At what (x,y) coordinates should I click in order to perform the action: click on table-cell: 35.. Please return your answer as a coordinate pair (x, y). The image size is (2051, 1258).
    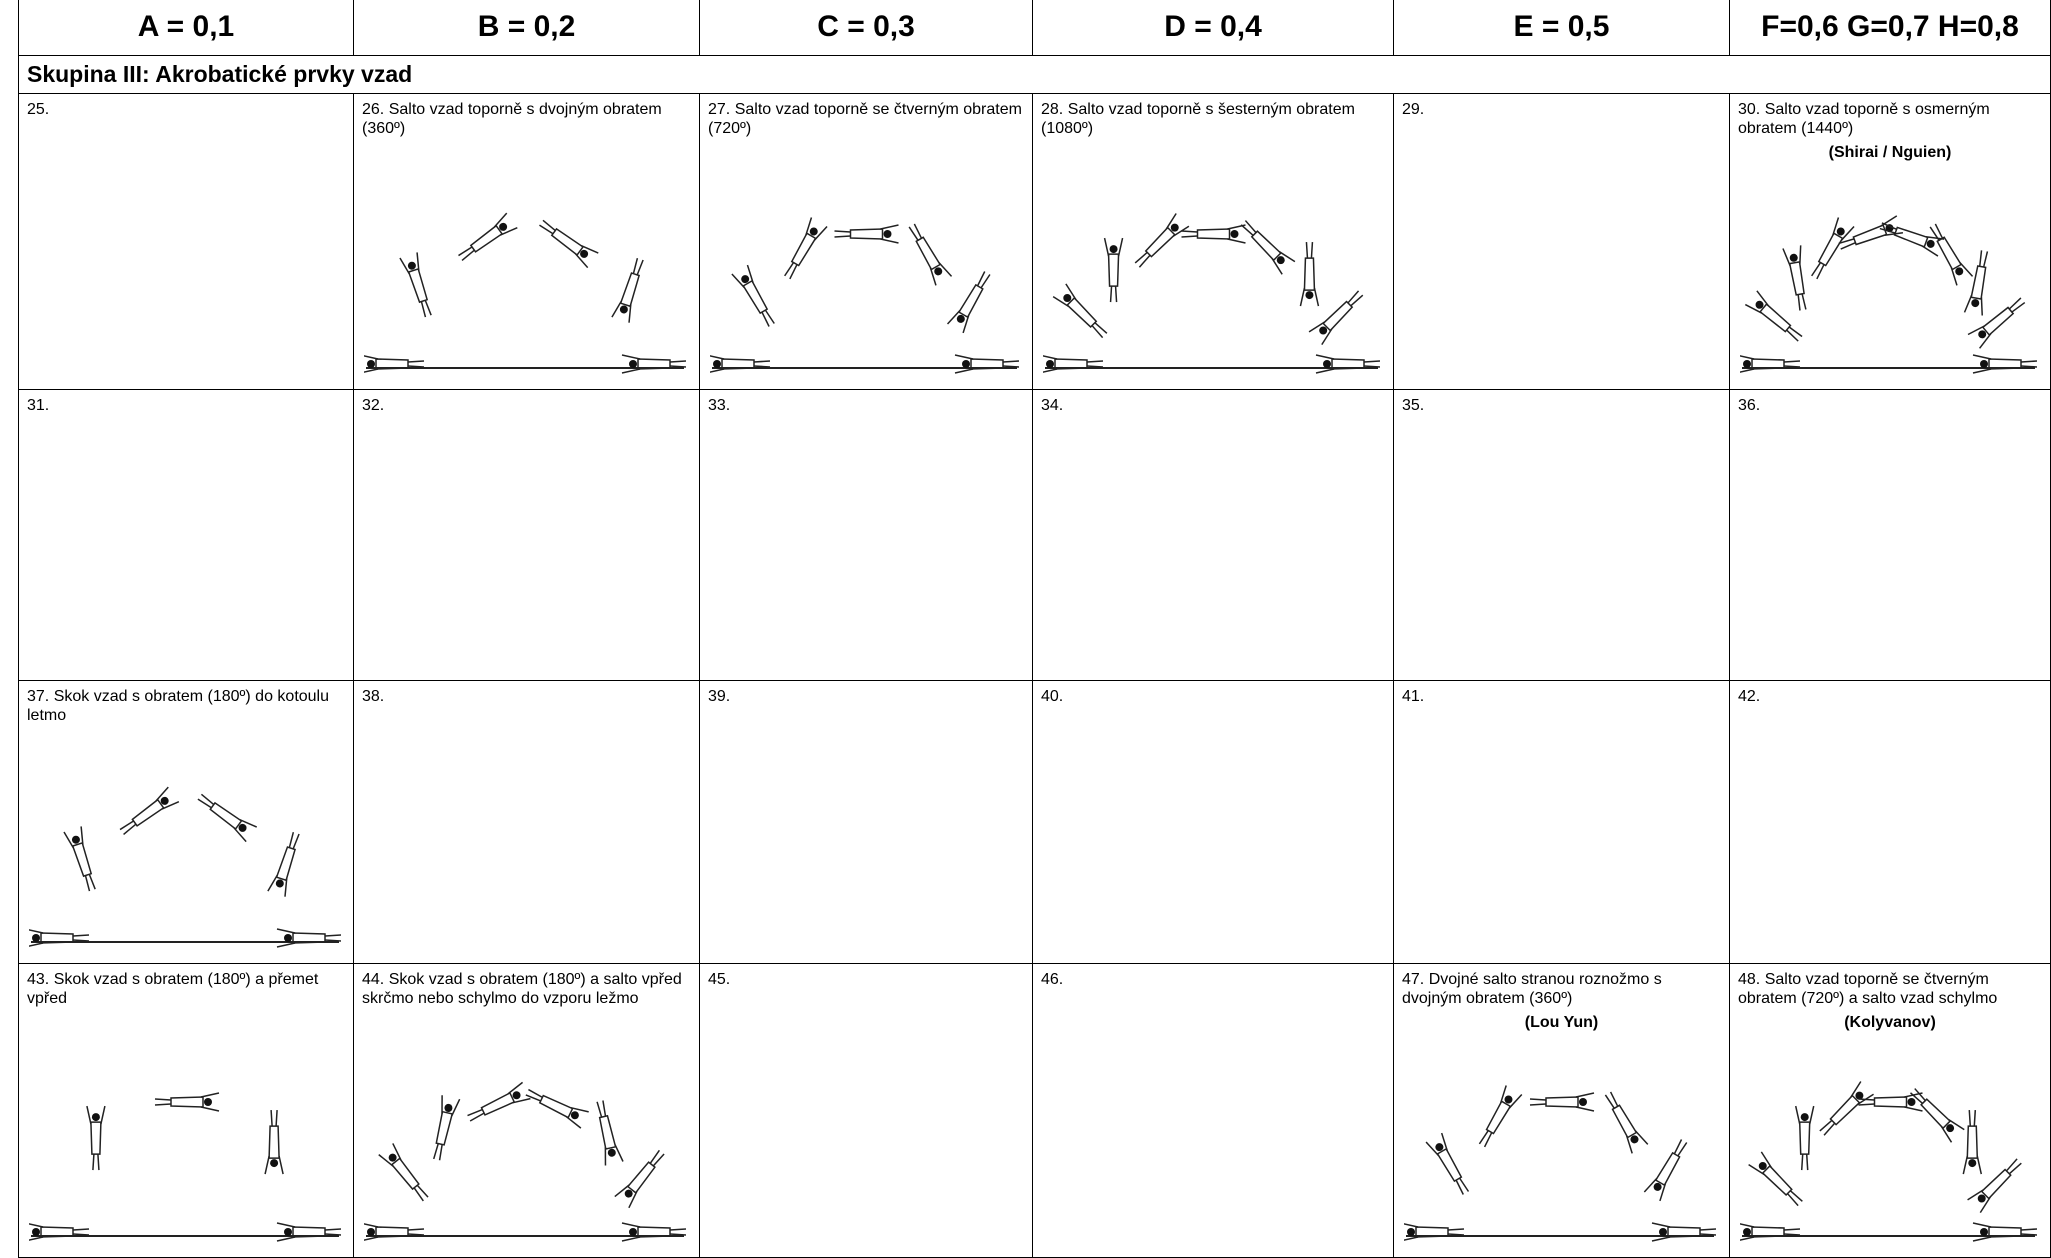
    Looking at the image, I should click on (1562, 535).